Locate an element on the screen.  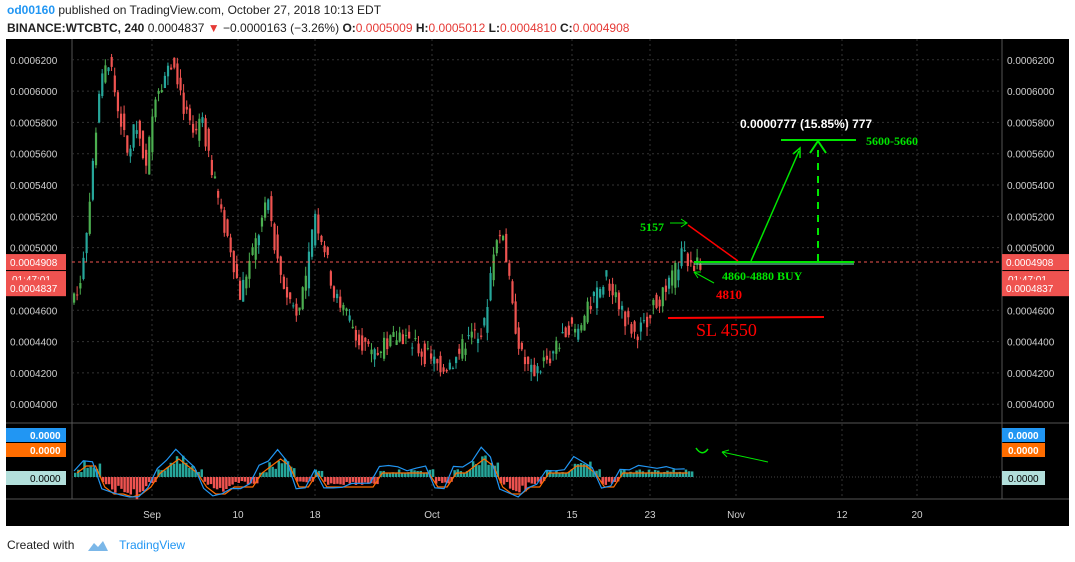
y-tick-left: 0.0006200 is located at coordinates (34, 61).